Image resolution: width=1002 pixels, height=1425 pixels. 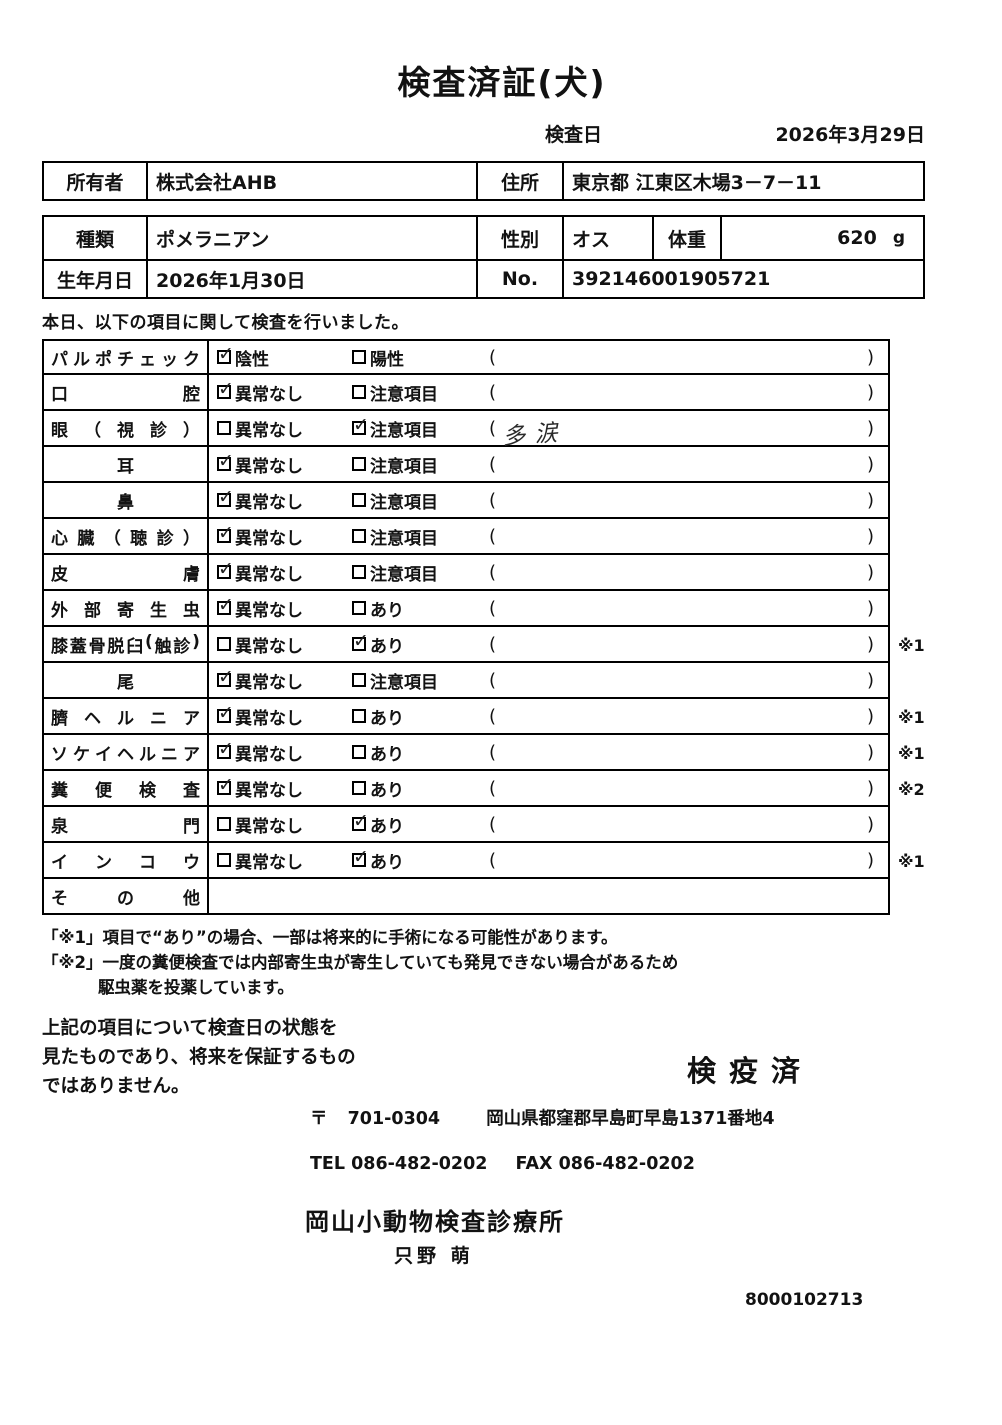 I want to click on exam-item-label: 眼 （ 視診 ）, so click(x=125, y=428).